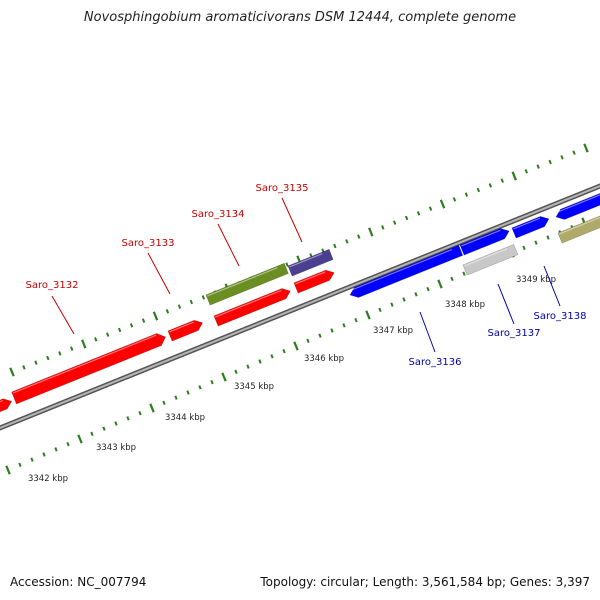 The width and height of the screenshot is (600, 600). Describe the element at coordinates (560, 316) in the screenshot. I see `gene-label: Saro_3138` at that location.